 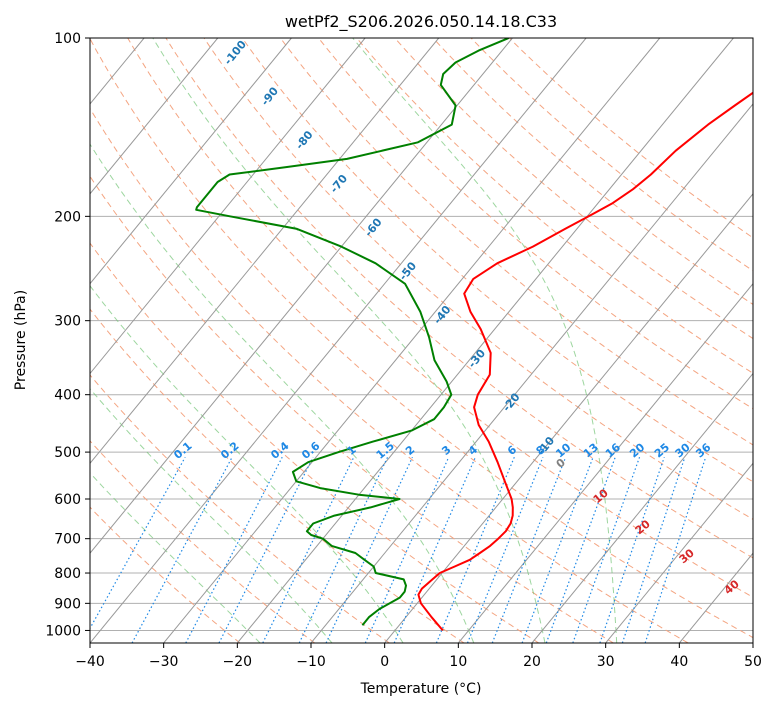 What do you see at coordinates (421, 22) in the screenshot?
I see `chart-title: wetPf2_S206.2026.050.14.18.C33` at bounding box center [421, 22].